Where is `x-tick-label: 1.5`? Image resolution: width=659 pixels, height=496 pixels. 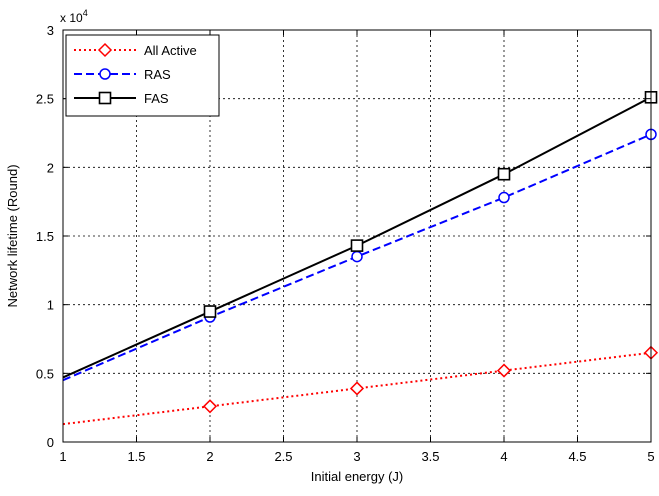 x-tick-label: 1.5 is located at coordinates (136, 456).